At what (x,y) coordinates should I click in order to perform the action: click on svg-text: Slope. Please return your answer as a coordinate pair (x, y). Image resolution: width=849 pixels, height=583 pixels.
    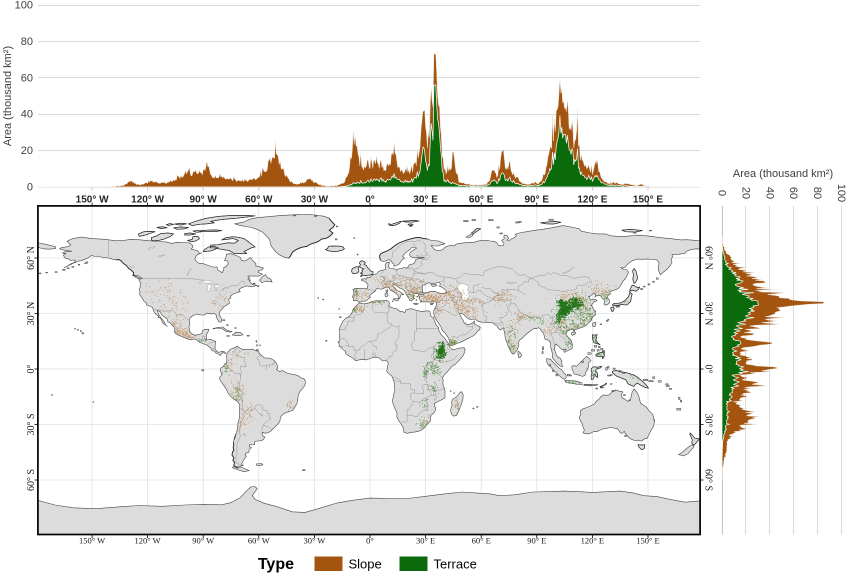
    Looking at the image, I should click on (365, 564).